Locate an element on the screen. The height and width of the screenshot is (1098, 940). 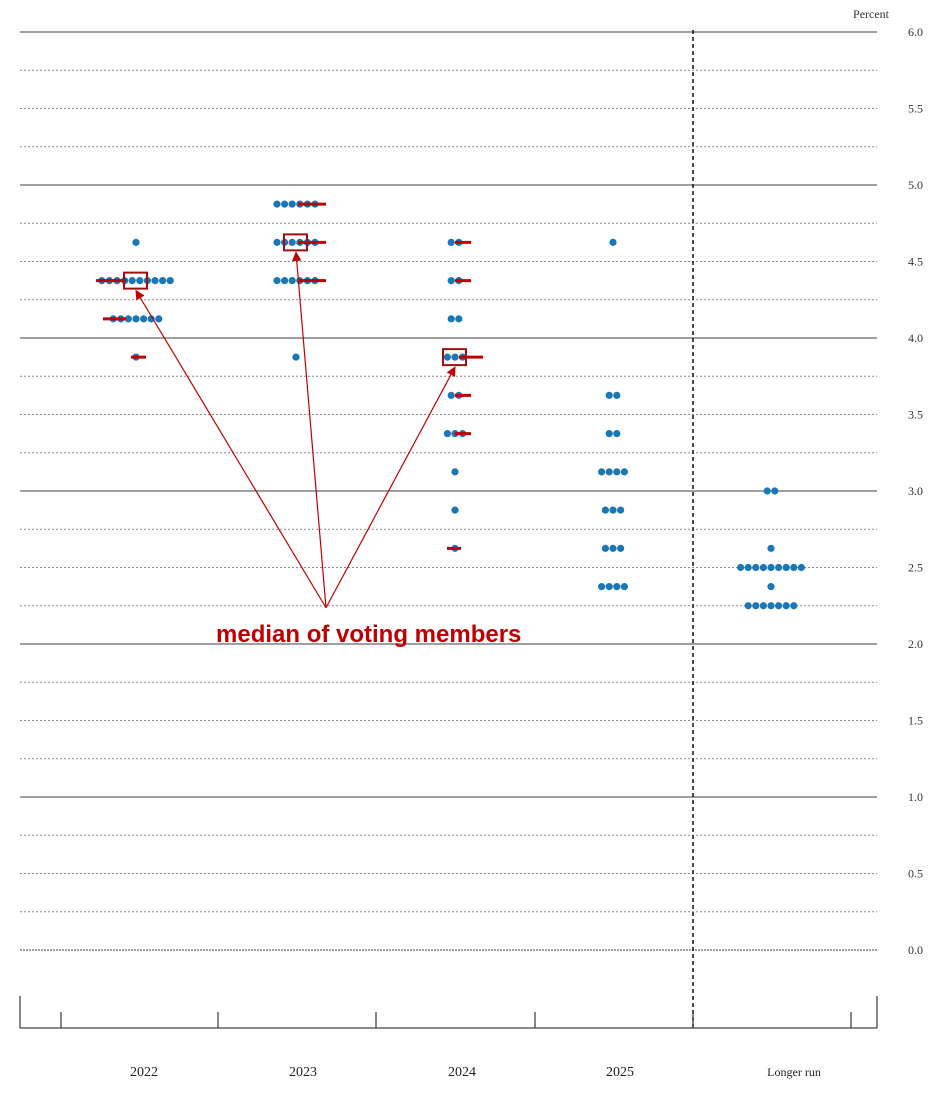
annotation-layer: median of voting members is located at coordinates (328, 449).